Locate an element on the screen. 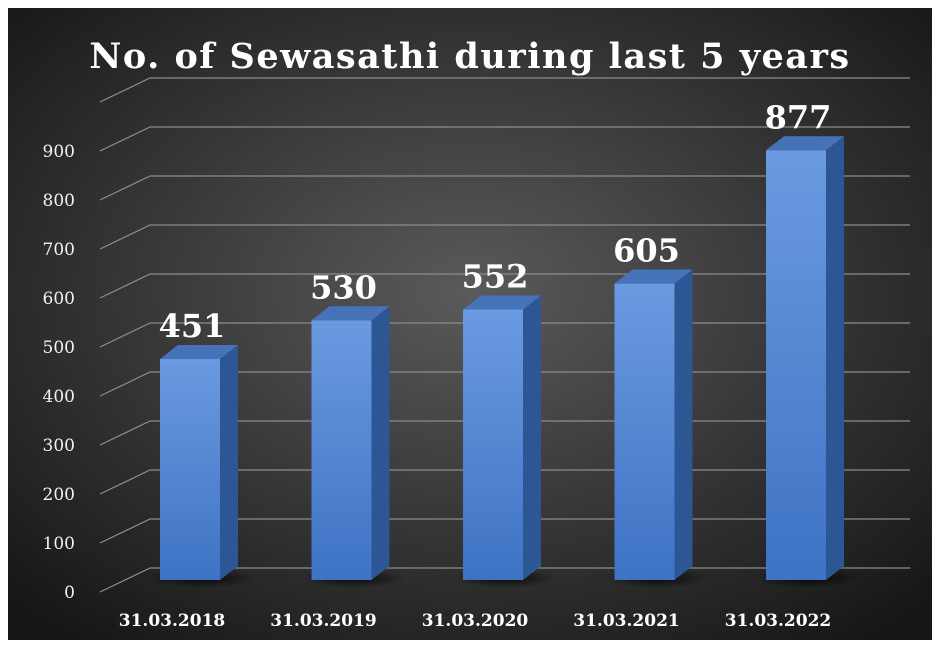 This screenshot has height=648, width=940. y-tick-label: 0 is located at coordinates (69, 593).